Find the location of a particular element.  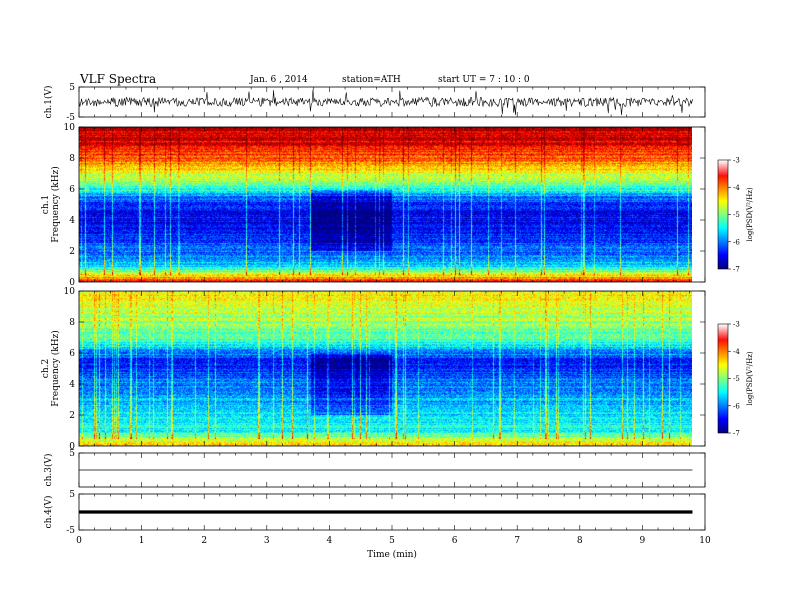

panel-4-axes: 5 ch.3(V) is located at coordinates (374, 468).